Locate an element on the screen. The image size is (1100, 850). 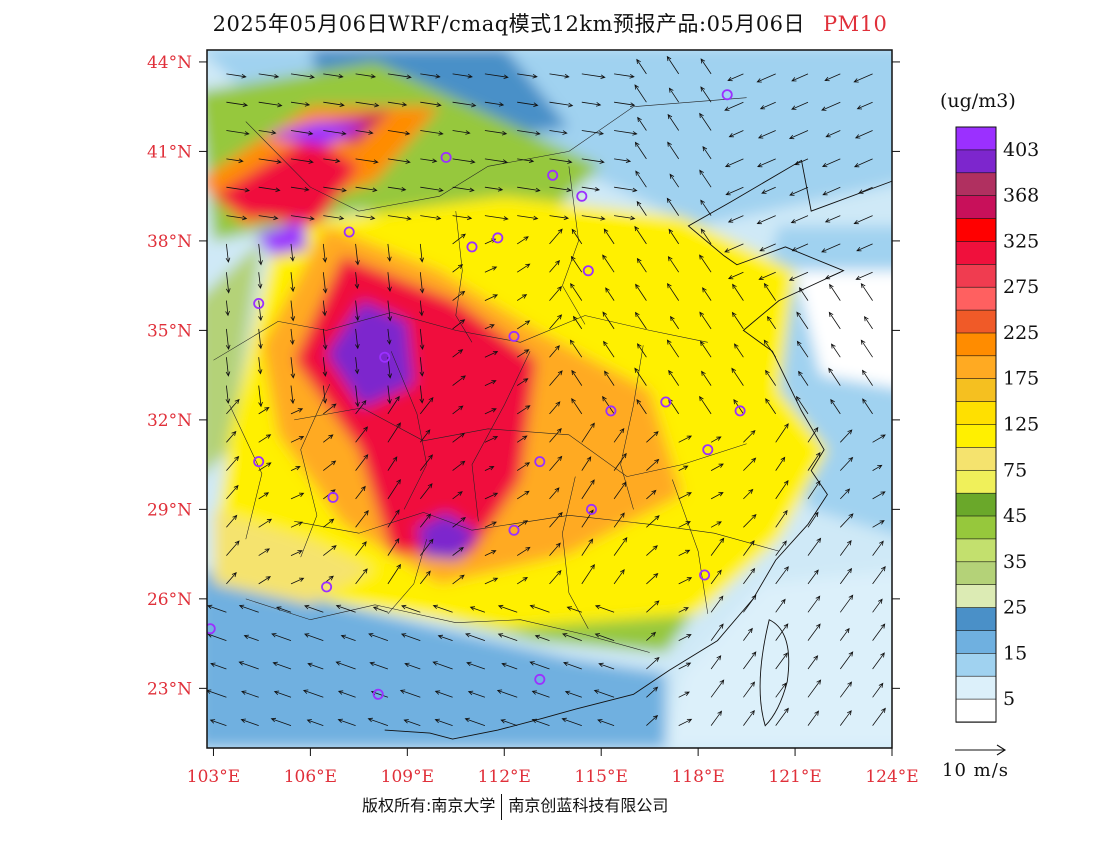
color-legend: 403 368 325 275 225 175 125 75 45 35 25 15 5 is located at coordinates (997, 424).